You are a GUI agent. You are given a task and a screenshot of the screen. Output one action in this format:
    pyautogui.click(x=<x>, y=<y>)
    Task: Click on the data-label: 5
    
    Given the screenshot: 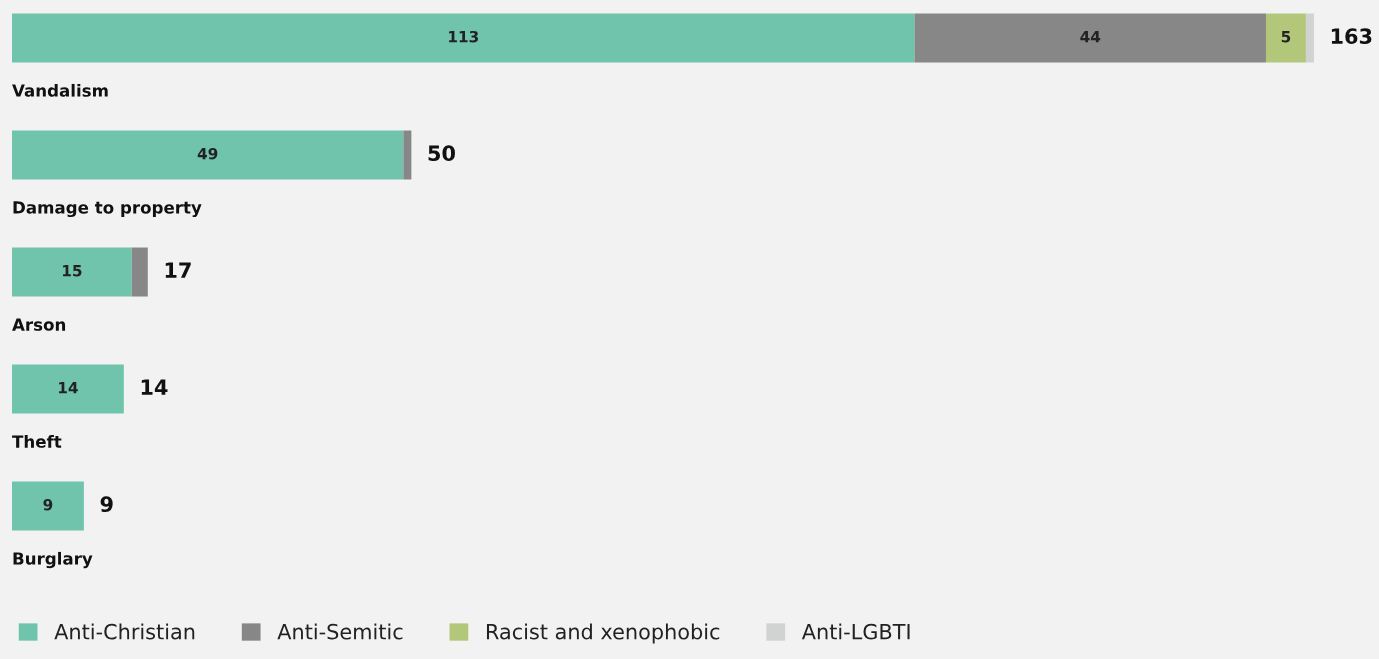 What is the action you would take?
    pyautogui.click(x=1286, y=37)
    